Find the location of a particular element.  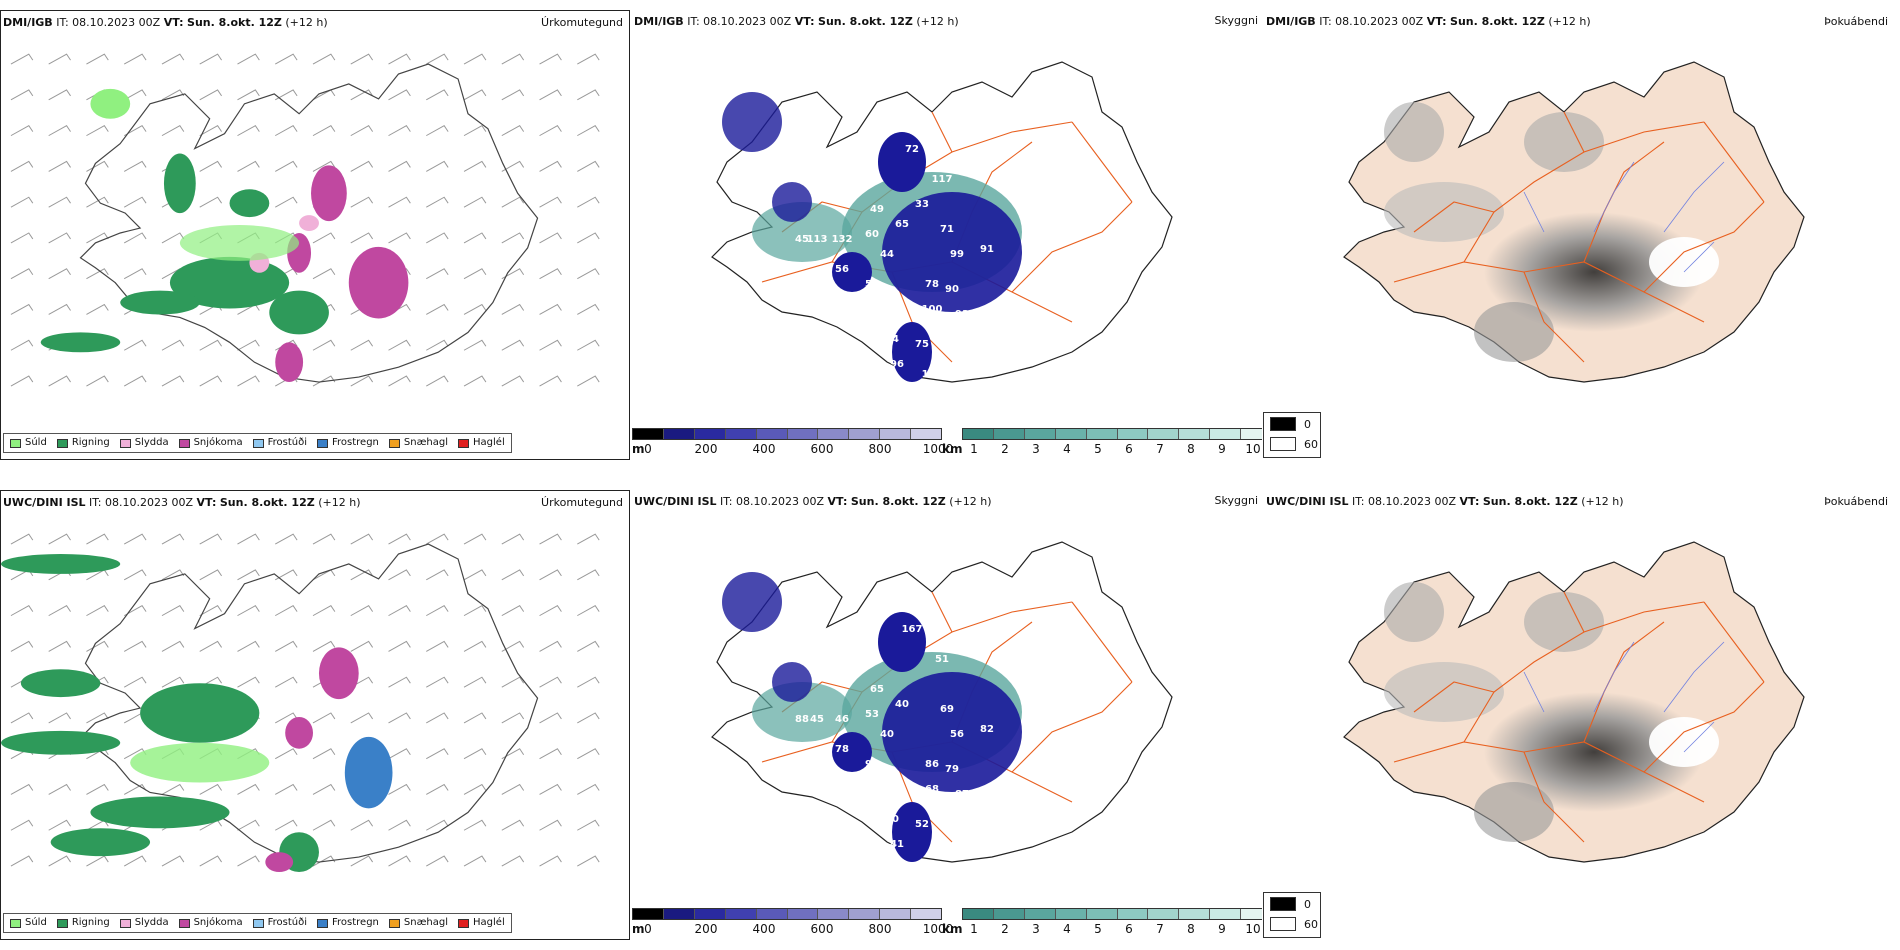

legend-label: Snjókoma is located at coordinates (218, 442).